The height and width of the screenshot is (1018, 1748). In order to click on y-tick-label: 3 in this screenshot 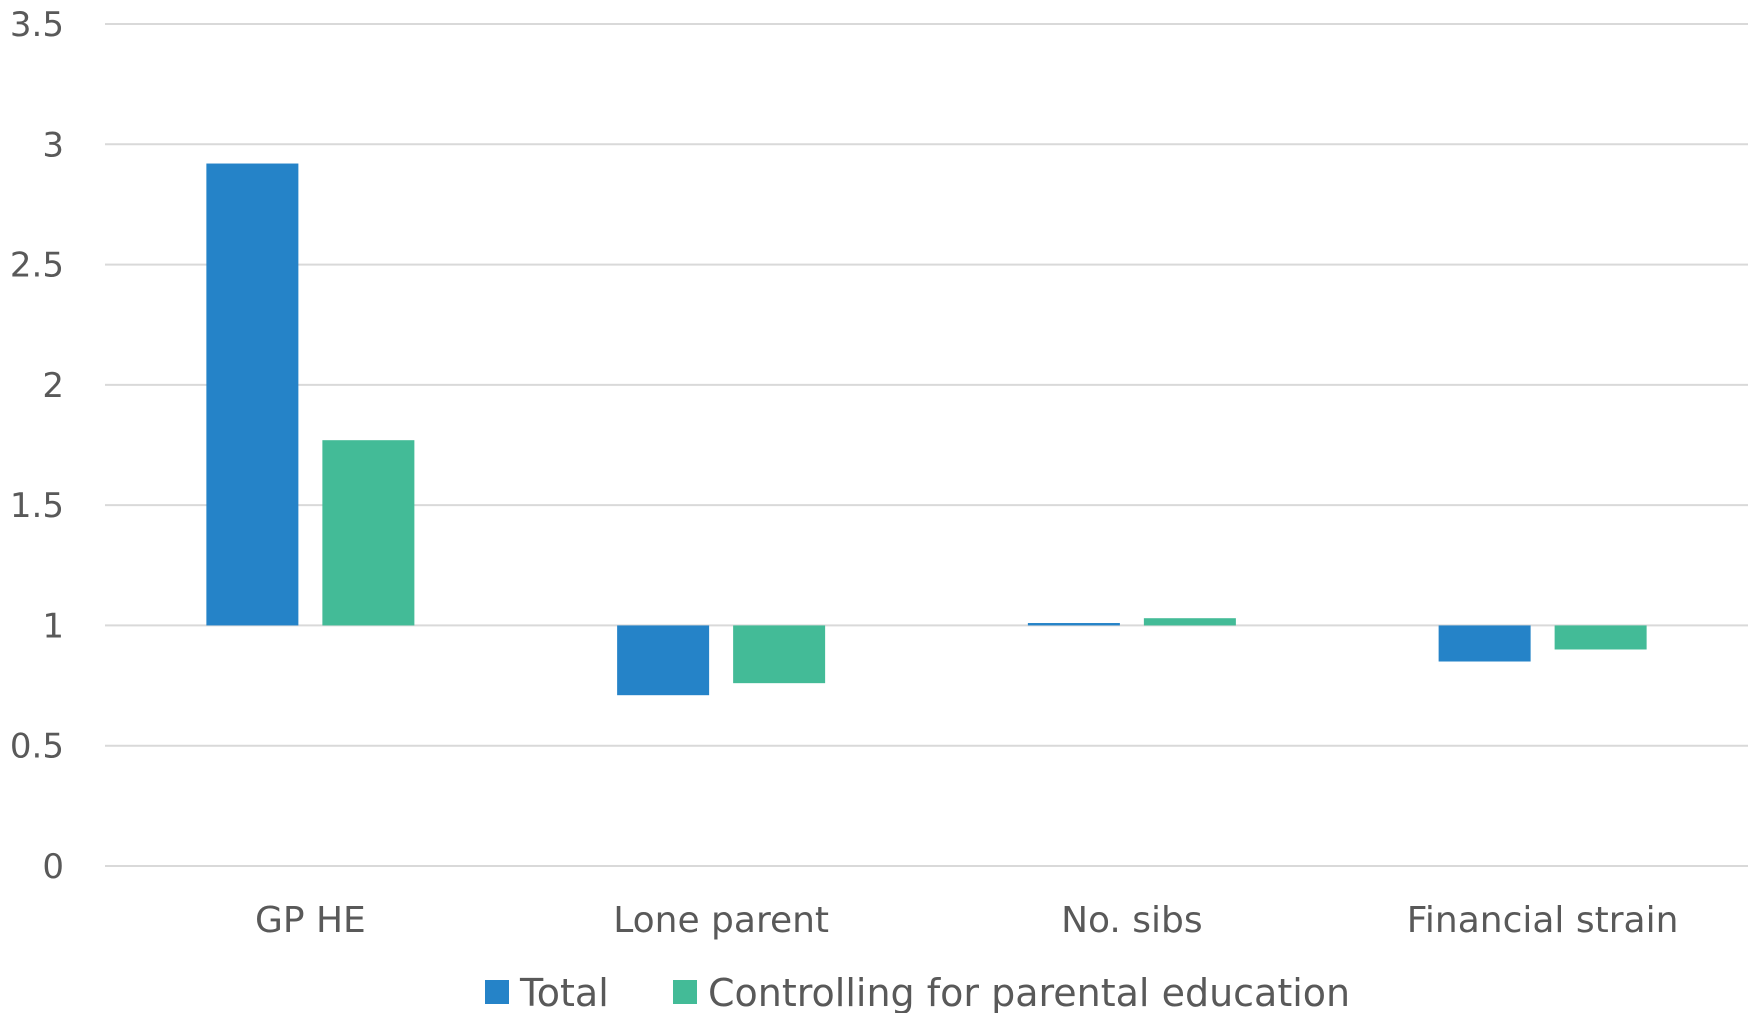, I will do `click(53, 145)`.